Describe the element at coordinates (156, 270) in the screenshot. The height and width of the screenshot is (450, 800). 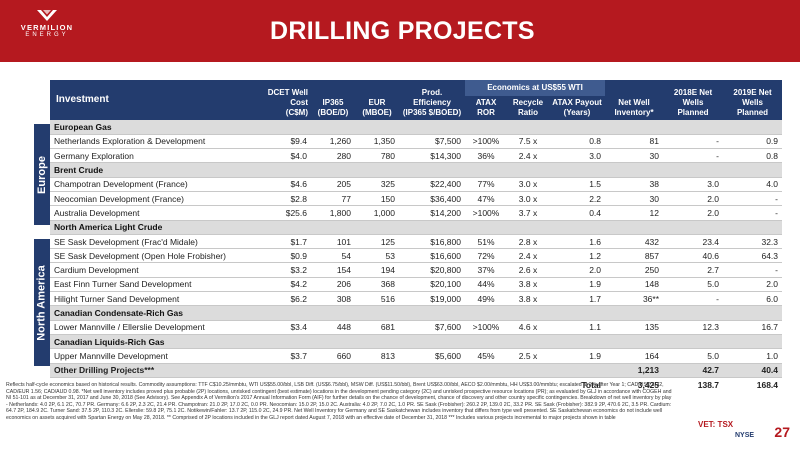
I see `project-name: Cardium Development` at that location.